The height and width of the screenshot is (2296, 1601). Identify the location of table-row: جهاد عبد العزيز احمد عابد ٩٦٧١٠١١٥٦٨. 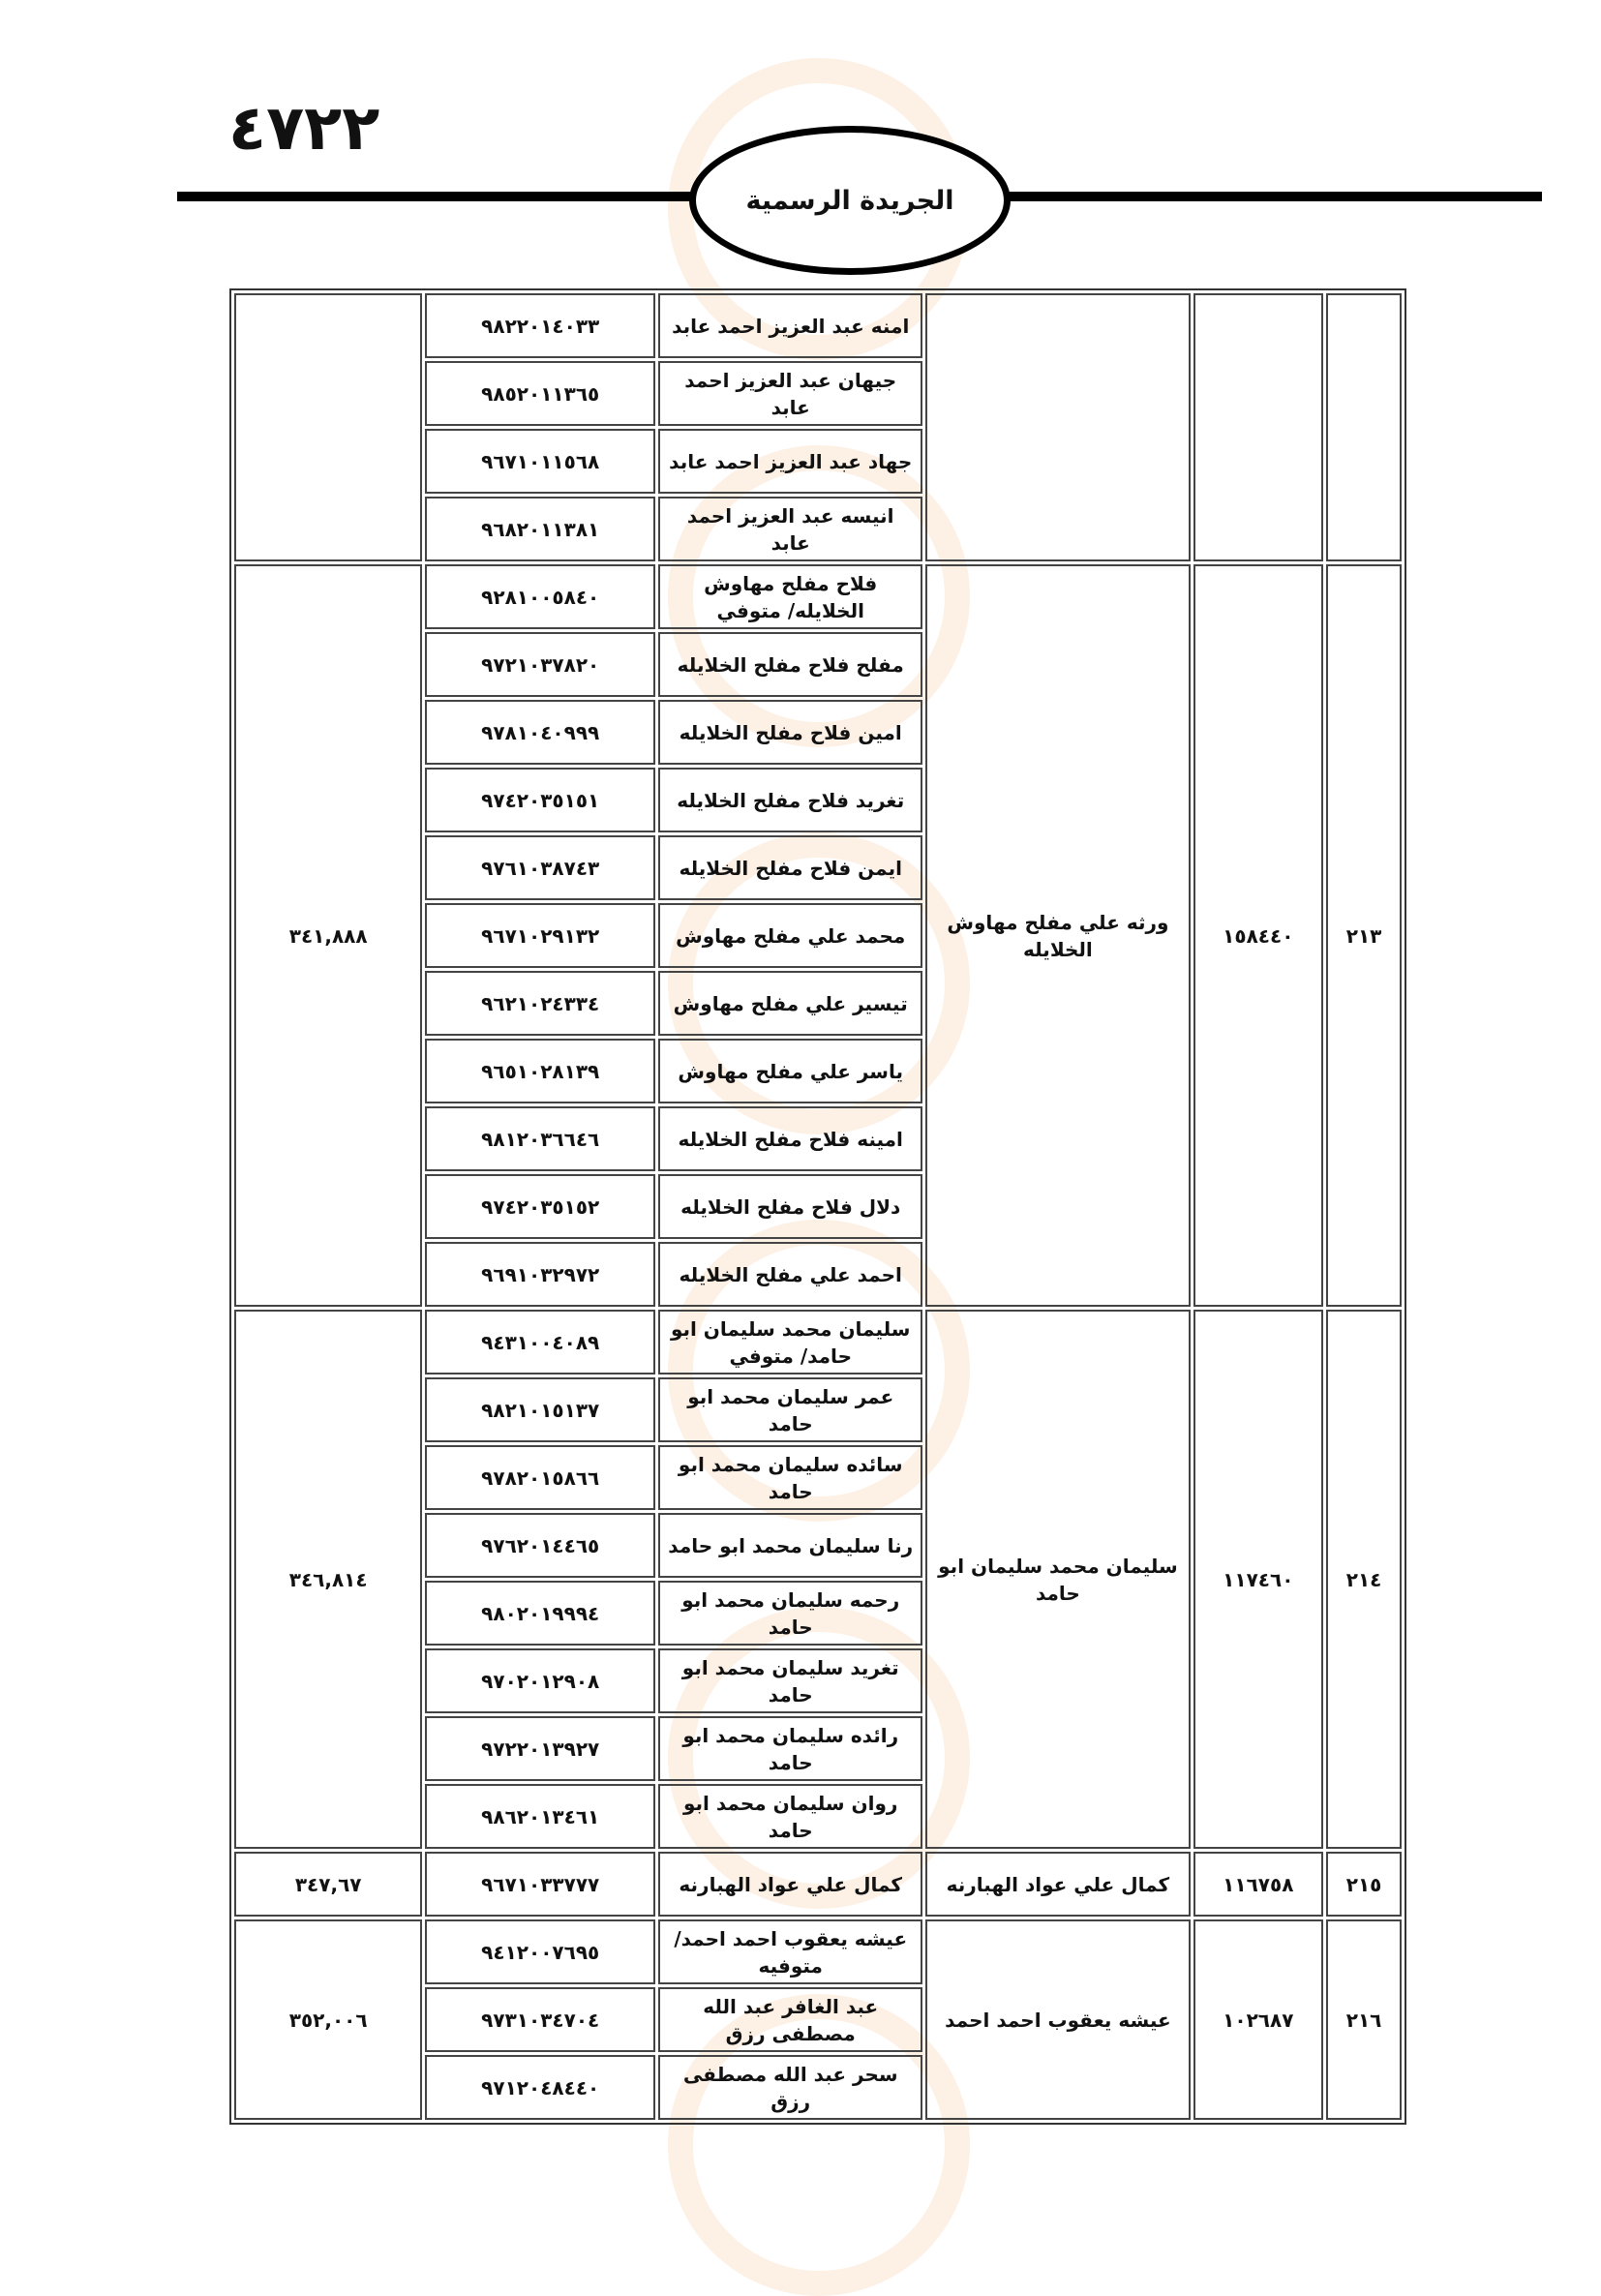
(818, 462).